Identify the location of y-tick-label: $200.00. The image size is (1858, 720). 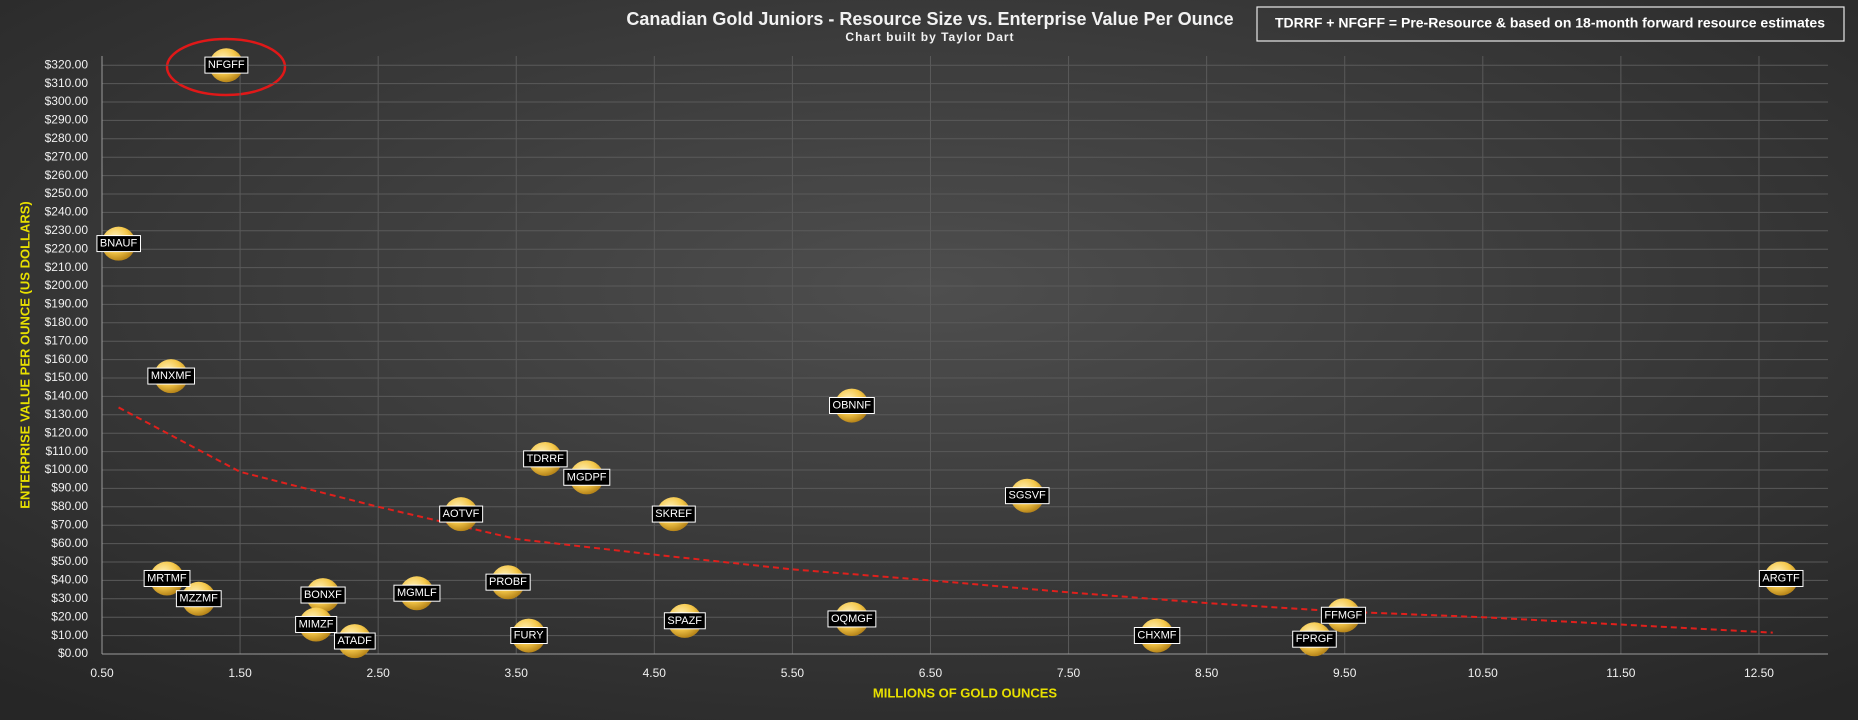
(67, 285).